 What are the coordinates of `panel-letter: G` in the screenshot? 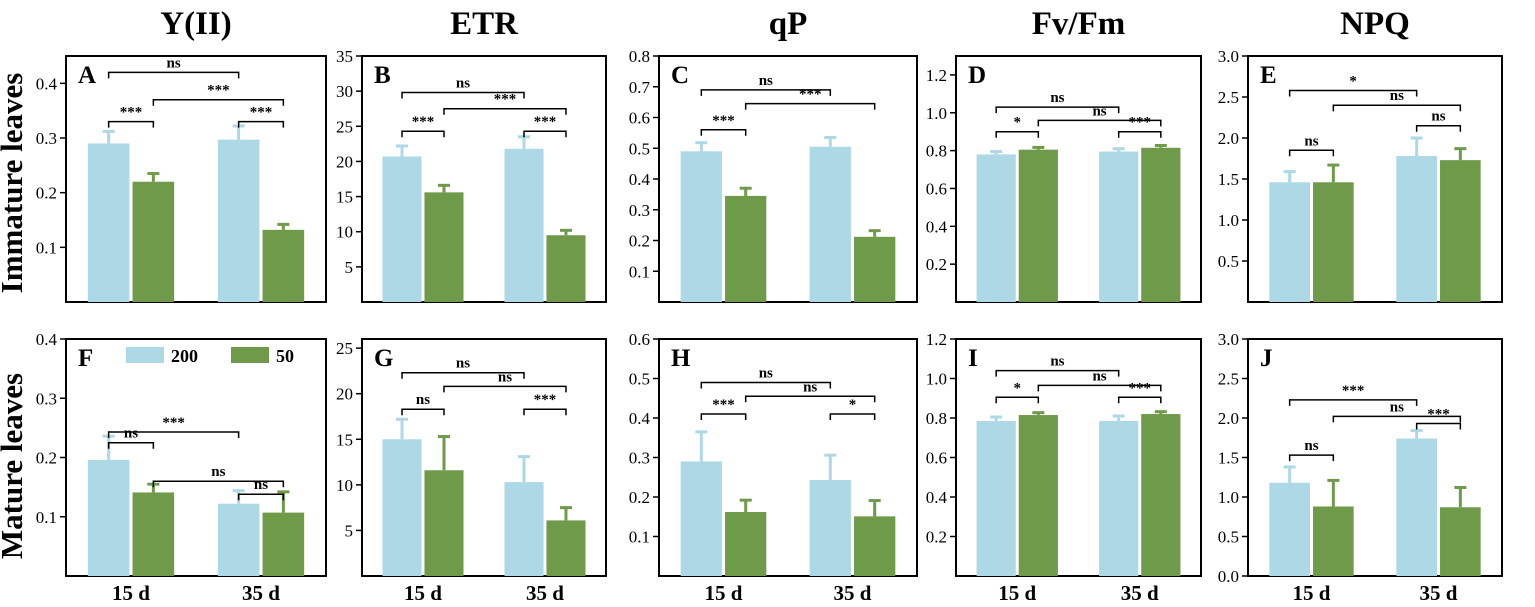 It's located at (383, 358).